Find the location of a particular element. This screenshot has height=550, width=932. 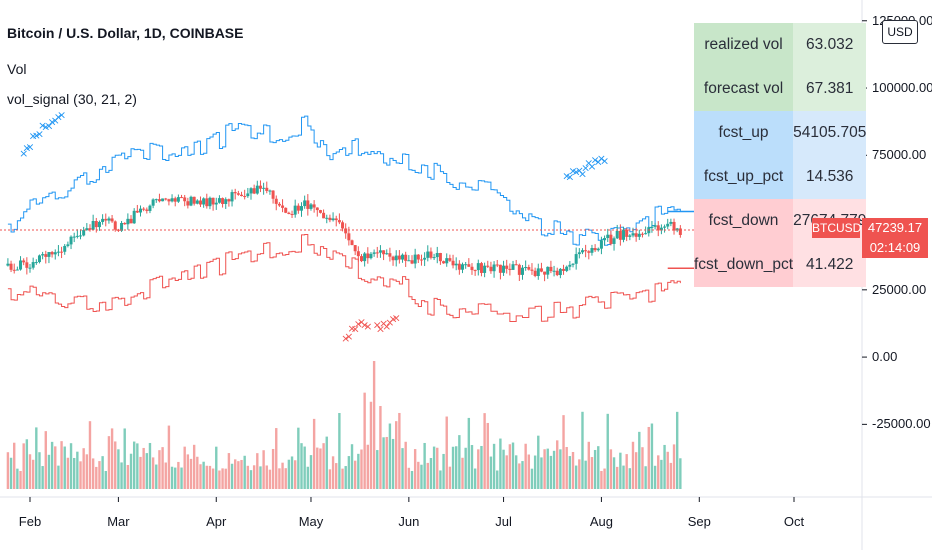

chart-title: Bitcoin / U.S. Dollar, 1D, COINBASE is located at coordinates (125, 33).